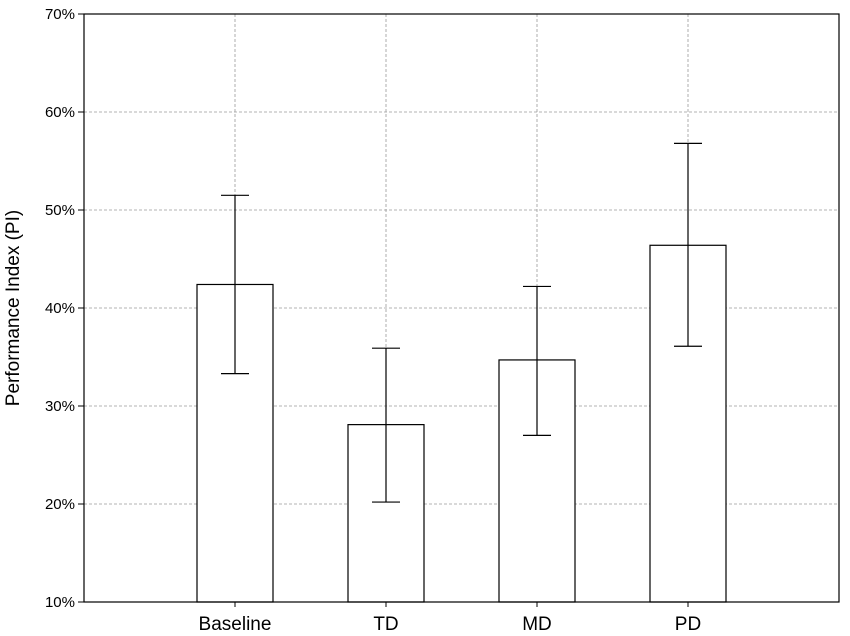 The width and height of the screenshot is (850, 636). What do you see at coordinates (60, 504) in the screenshot?
I see `y-tick-label: 20%` at bounding box center [60, 504].